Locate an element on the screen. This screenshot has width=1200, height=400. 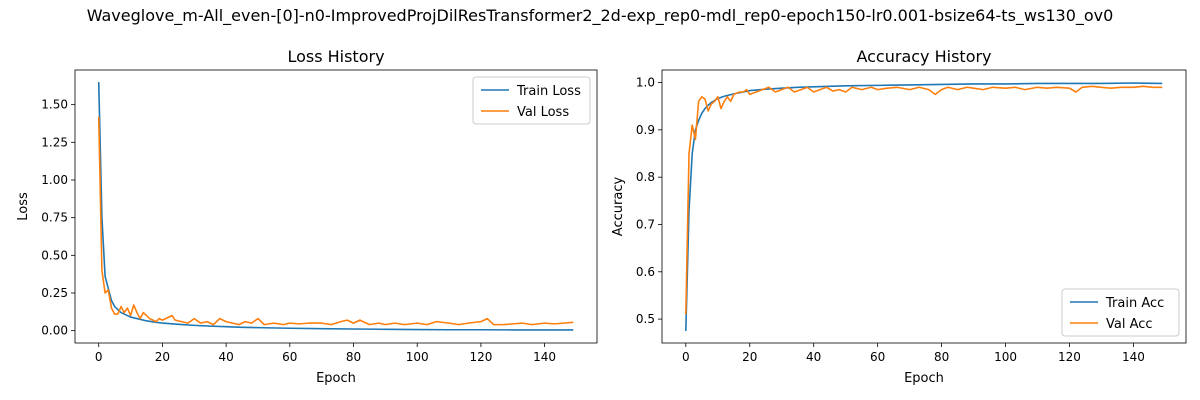
accuracy-x-tick-label: 40 is located at coordinates (813, 357).